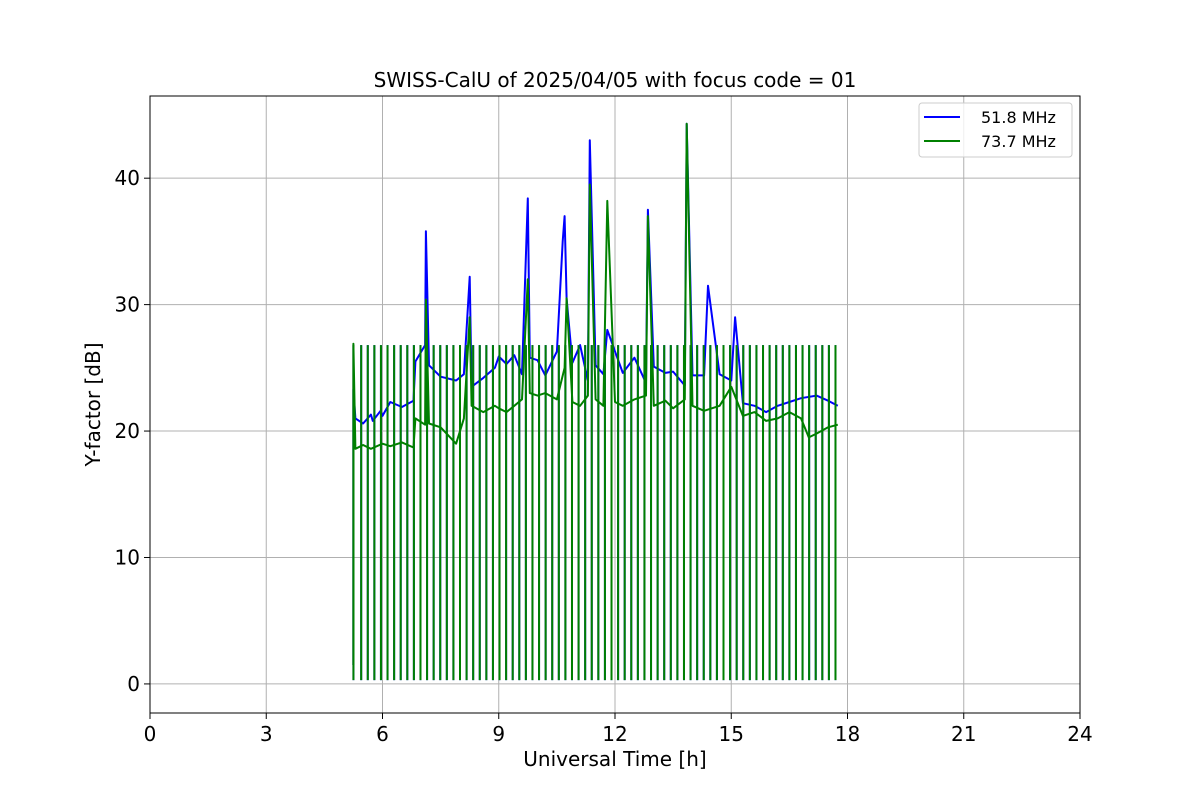  What do you see at coordinates (1018, 117) in the screenshot?
I see `legend-label-51-8-mhz: 51.8 MHz` at bounding box center [1018, 117].